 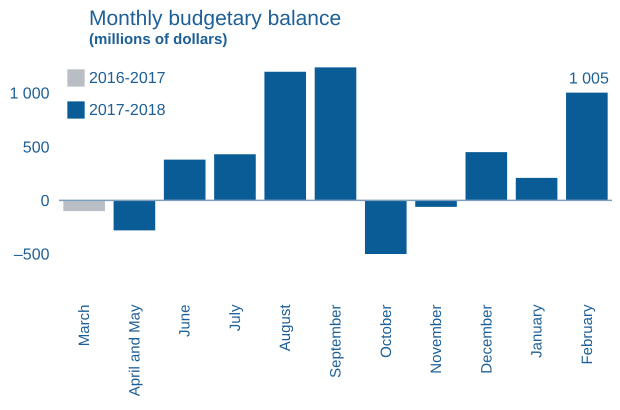 What do you see at coordinates (437, 339) in the screenshot?
I see `x-tick-label: November` at bounding box center [437, 339].